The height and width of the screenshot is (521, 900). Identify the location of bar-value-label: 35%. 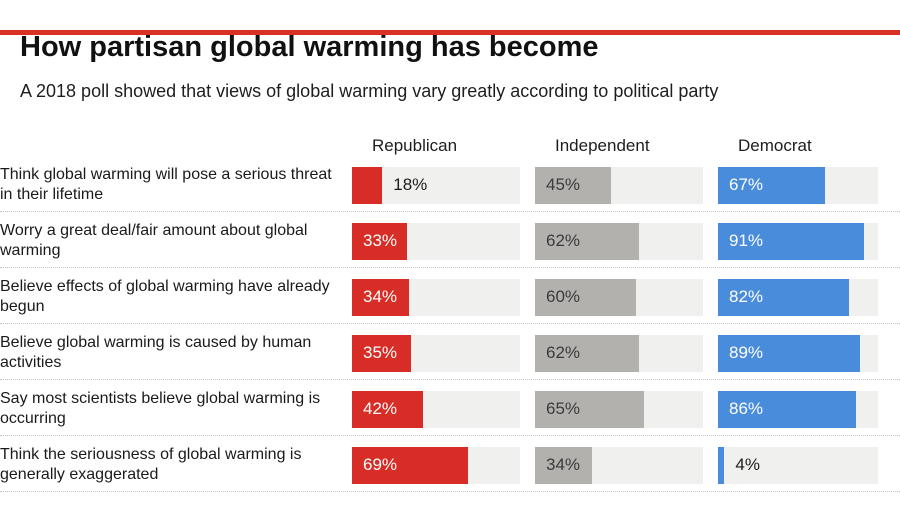
(380, 352).